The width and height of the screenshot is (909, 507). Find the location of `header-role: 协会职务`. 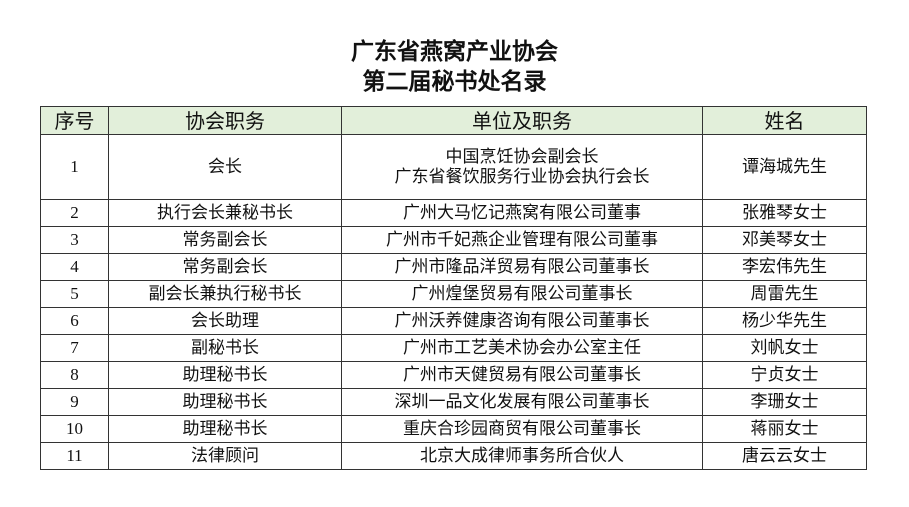

header-role: 协会职务 is located at coordinates (225, 120).